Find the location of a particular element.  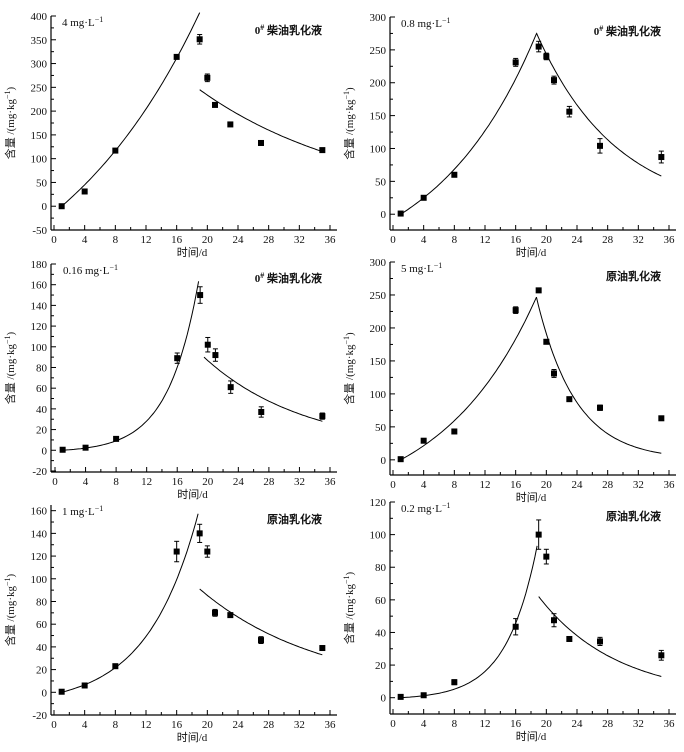

emulsion-name: 柴油乳化液 is located at coordinates (293, 30).